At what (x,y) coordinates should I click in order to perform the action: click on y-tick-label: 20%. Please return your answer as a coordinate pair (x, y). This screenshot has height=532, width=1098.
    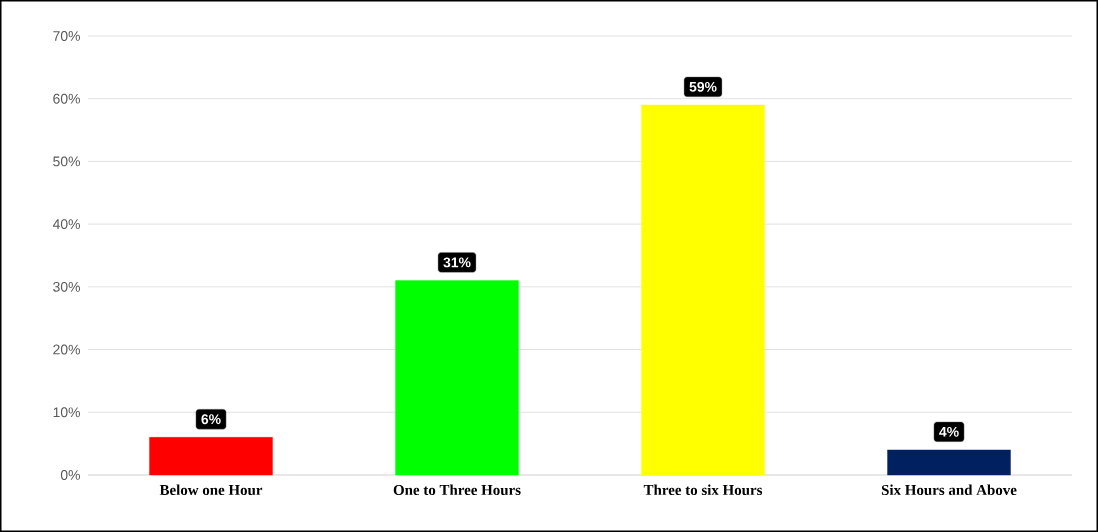
    Looking at the image, I should click on (66, 349).